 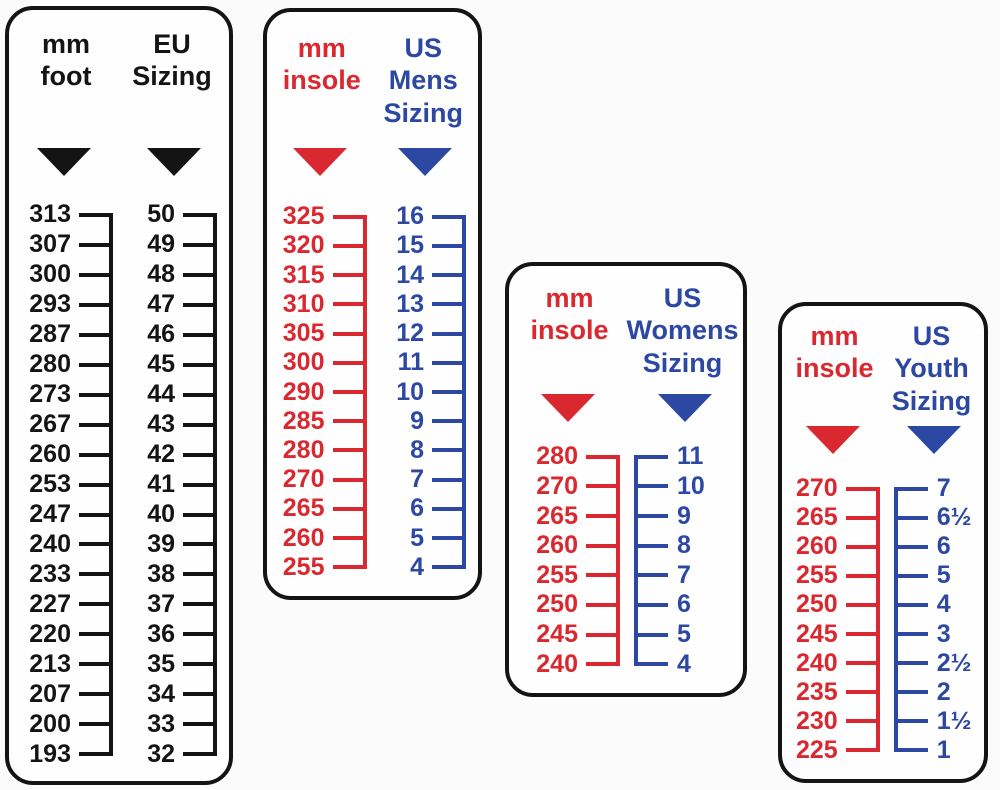 What do you see at coordinates (50, 723) in the screenshot?
I see `scale-value: 200` at bounding box center [50, 723].